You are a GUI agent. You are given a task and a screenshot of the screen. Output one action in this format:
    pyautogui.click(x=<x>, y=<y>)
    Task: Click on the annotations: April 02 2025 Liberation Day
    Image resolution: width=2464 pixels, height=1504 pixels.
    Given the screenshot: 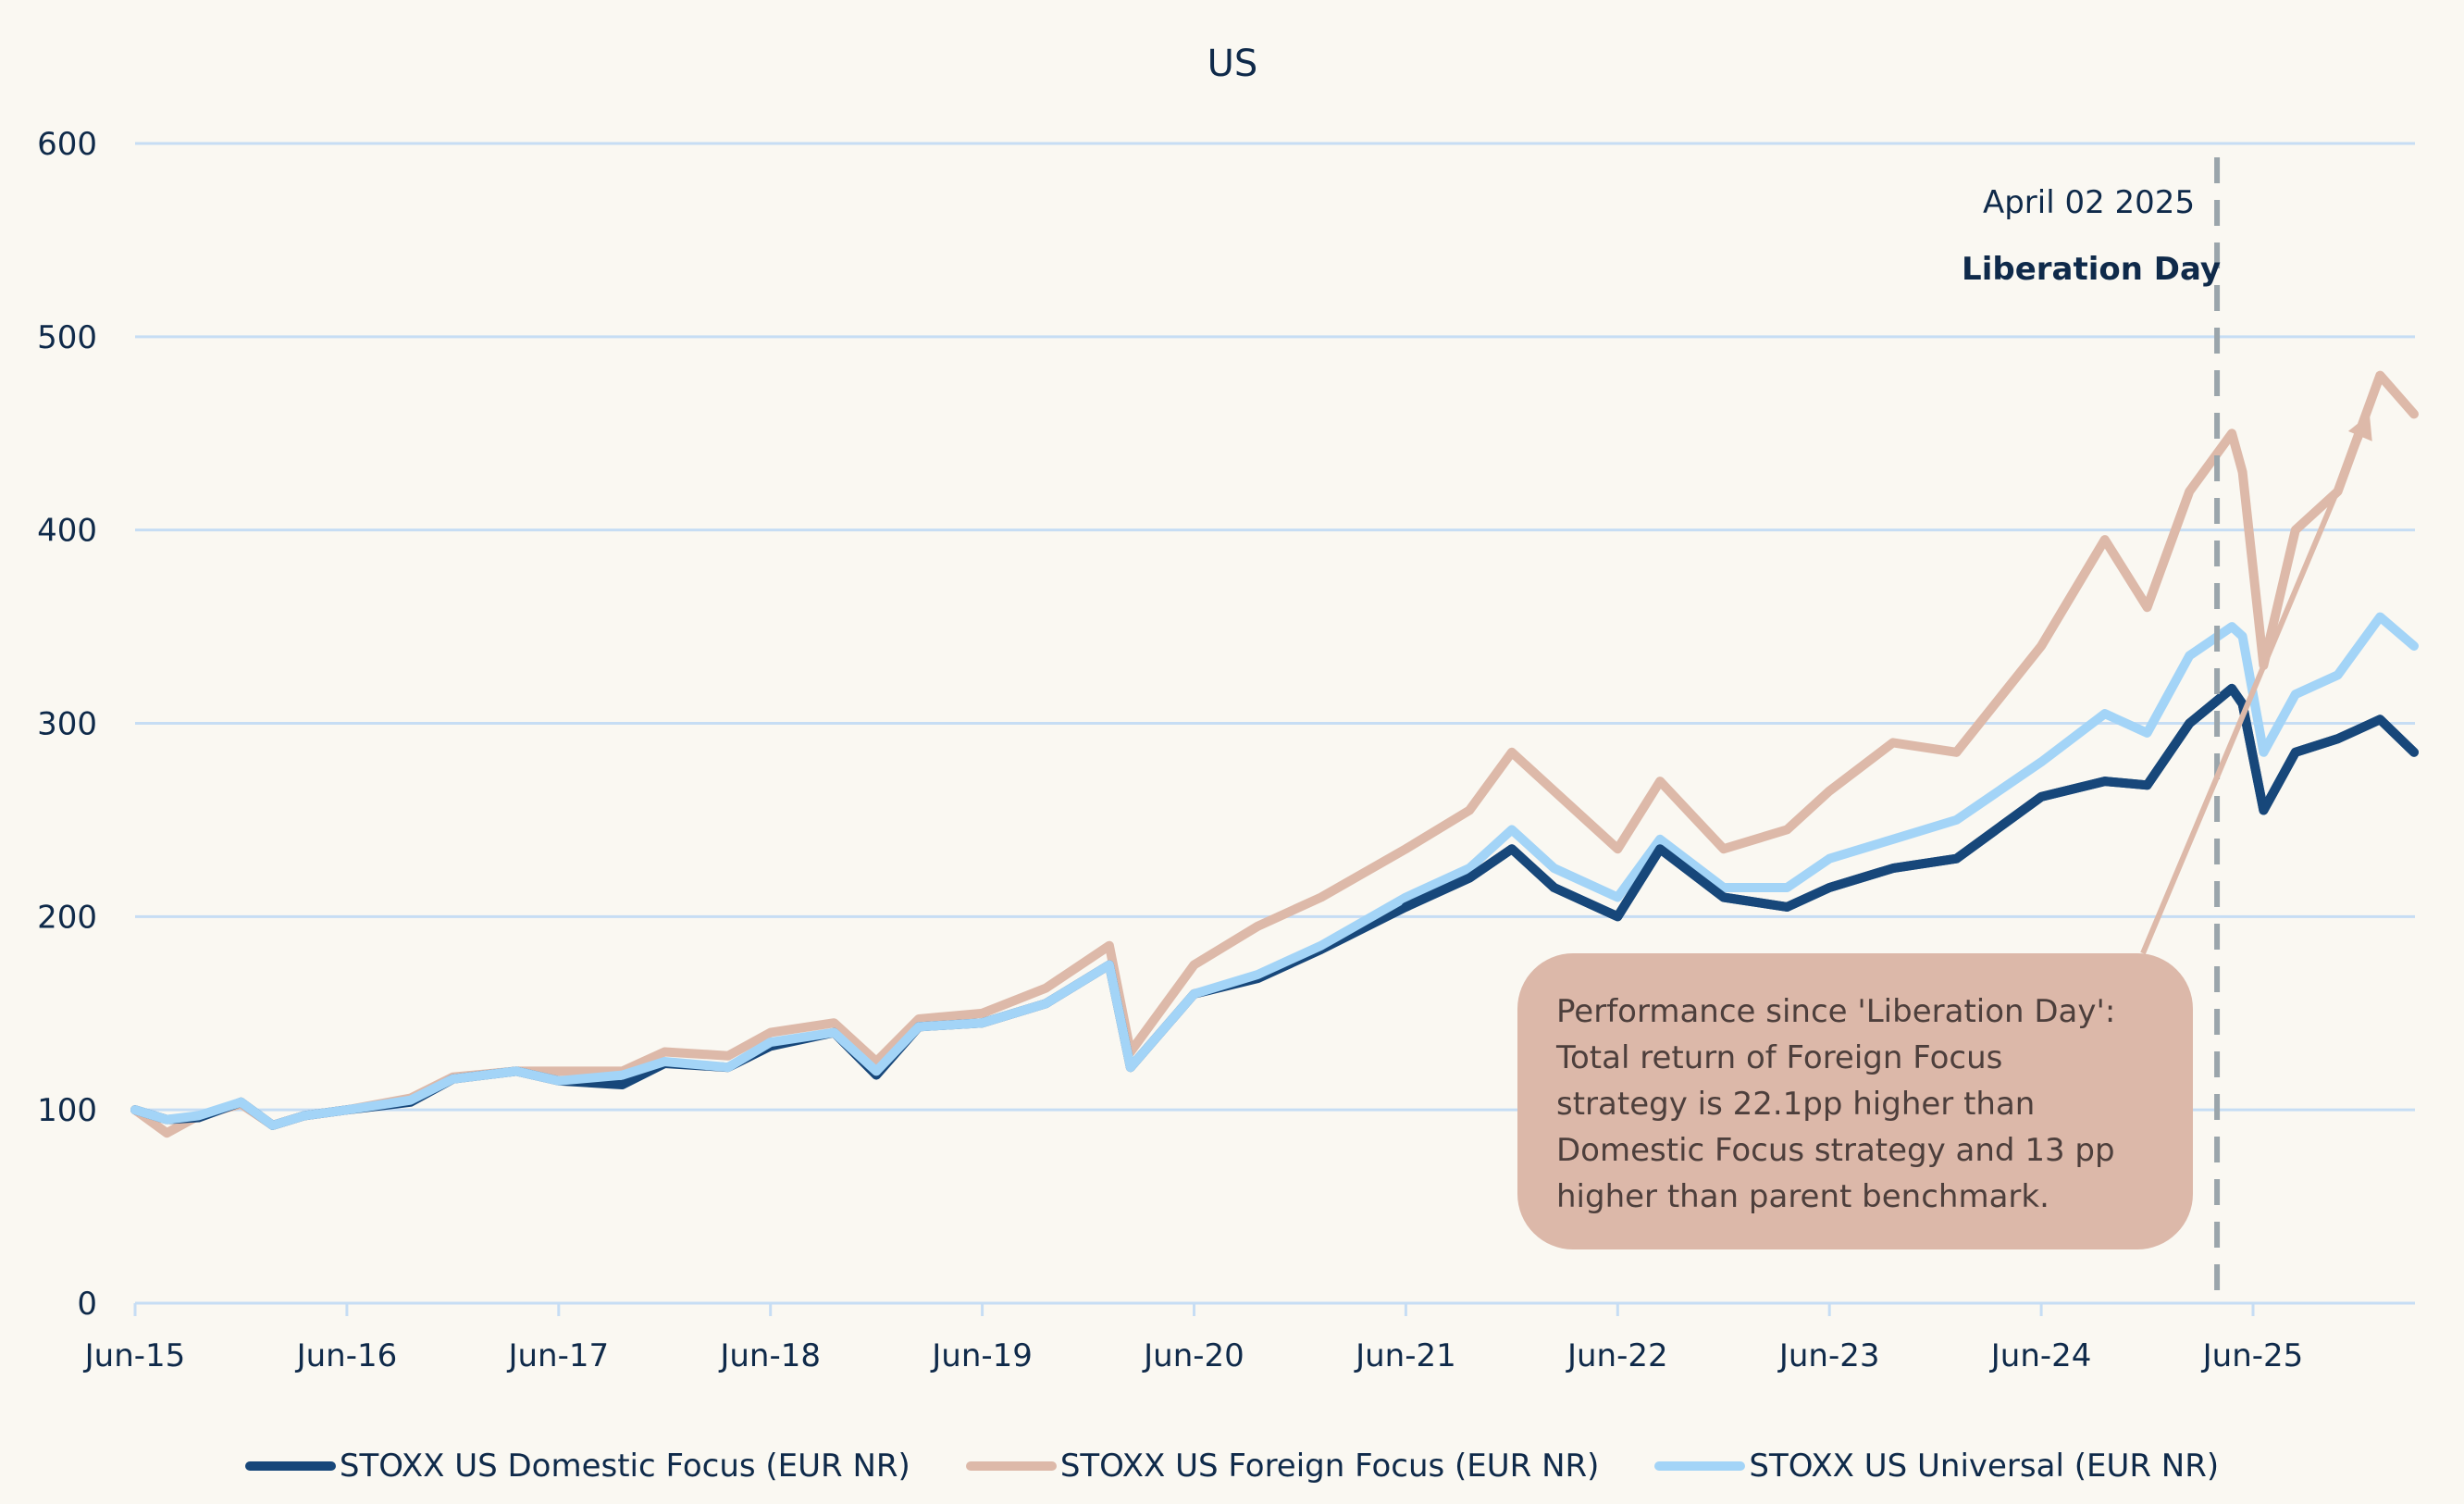 What is the action you would take?
    pyautogui.click(x=2167, y=730)
    